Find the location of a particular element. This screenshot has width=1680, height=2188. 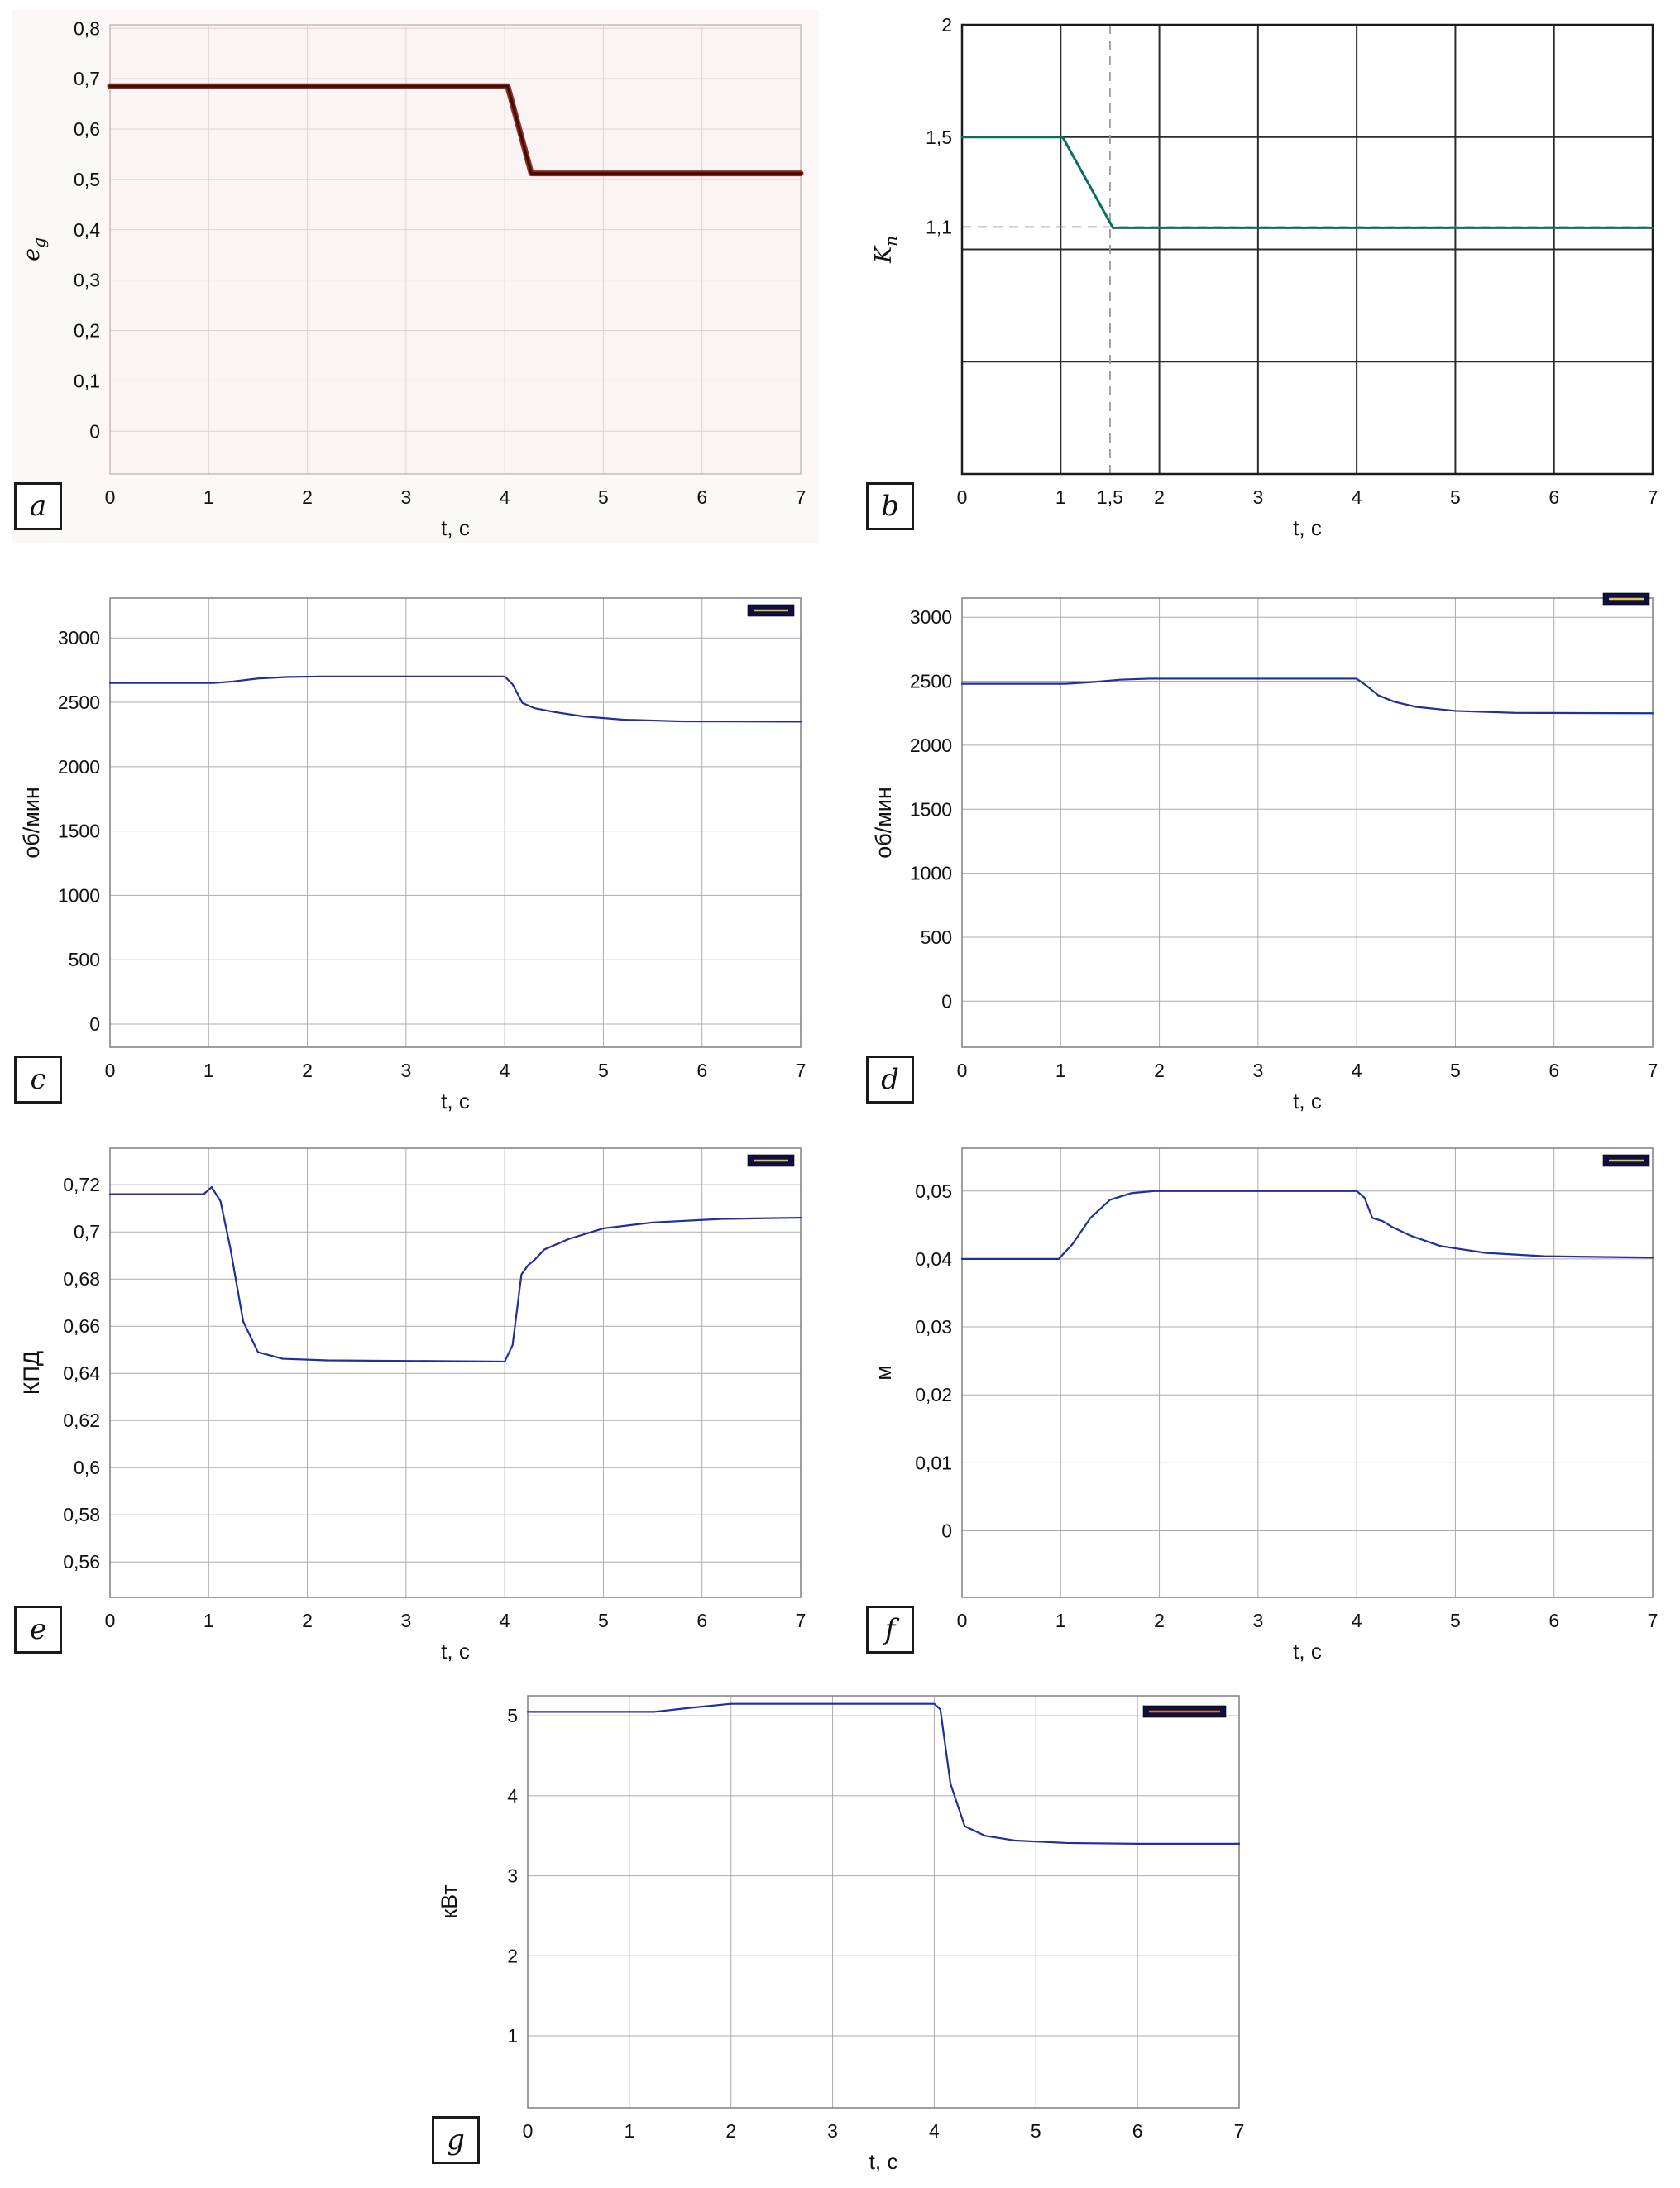

svg-text: КПД is located at coordinates (31, 1373).